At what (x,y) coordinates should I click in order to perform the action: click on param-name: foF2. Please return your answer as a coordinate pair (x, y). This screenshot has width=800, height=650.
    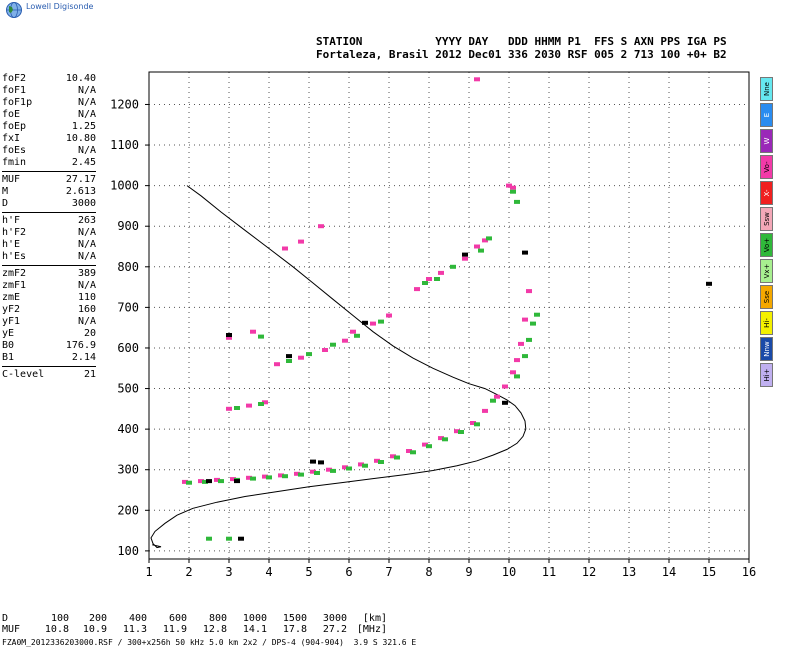
    Looking at the image, I should click on (14, 78).